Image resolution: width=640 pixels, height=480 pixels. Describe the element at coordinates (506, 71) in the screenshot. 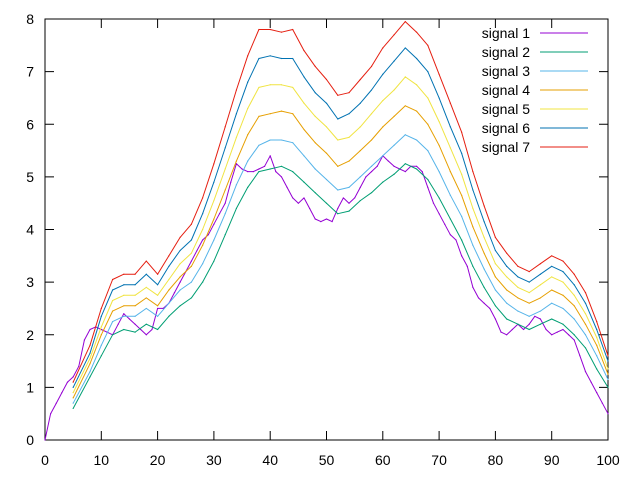

I see `legend-label: signal 3` at that location.